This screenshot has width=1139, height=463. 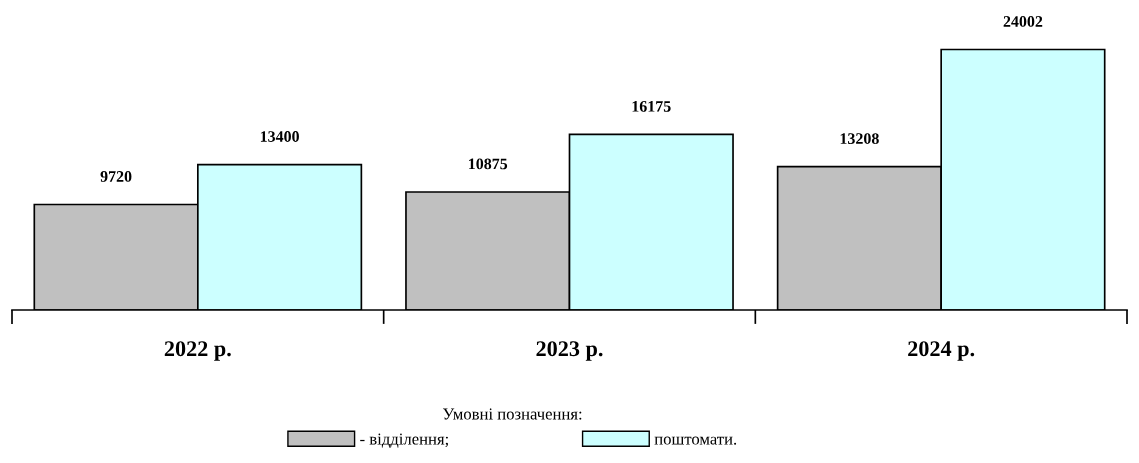 I want to click on legend-label: - відділення;, so click(x=404, y=440).